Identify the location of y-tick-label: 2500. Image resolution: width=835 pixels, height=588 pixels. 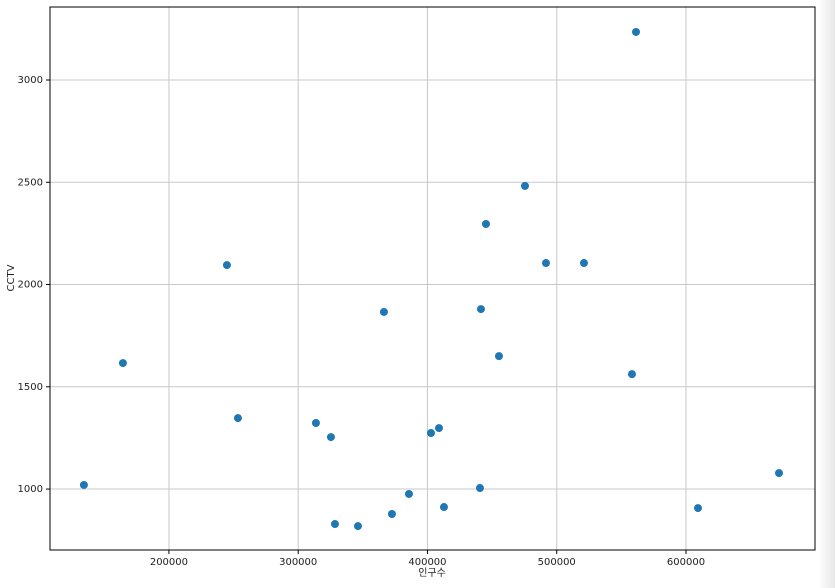
(30, 182).